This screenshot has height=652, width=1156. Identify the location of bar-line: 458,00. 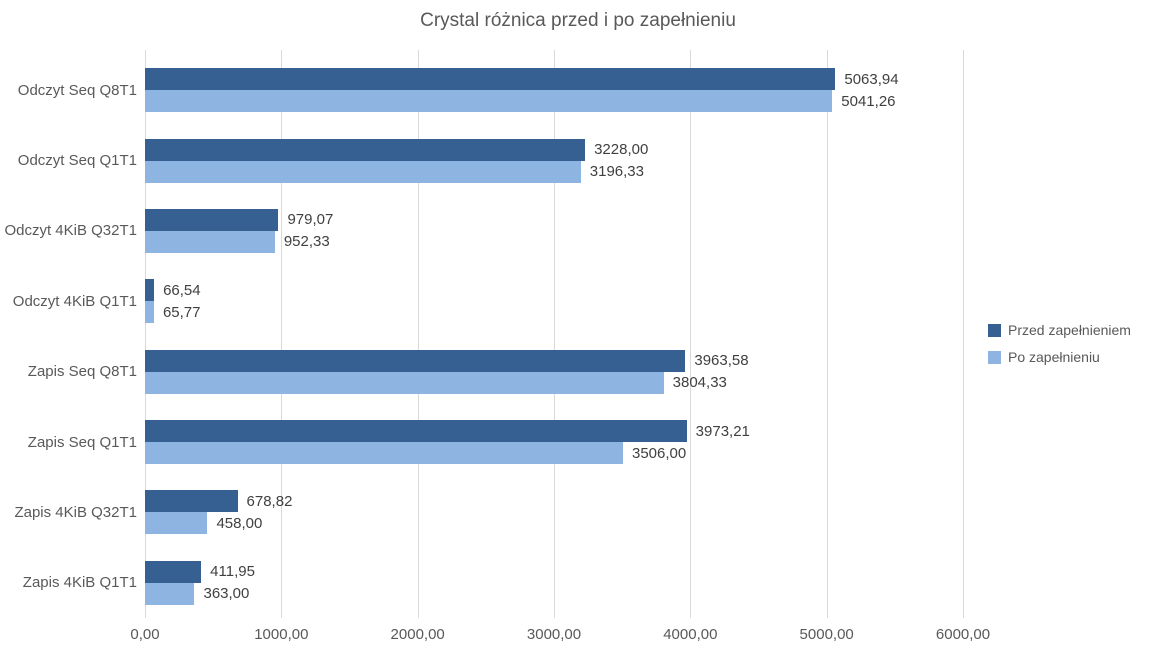
(554, 523).